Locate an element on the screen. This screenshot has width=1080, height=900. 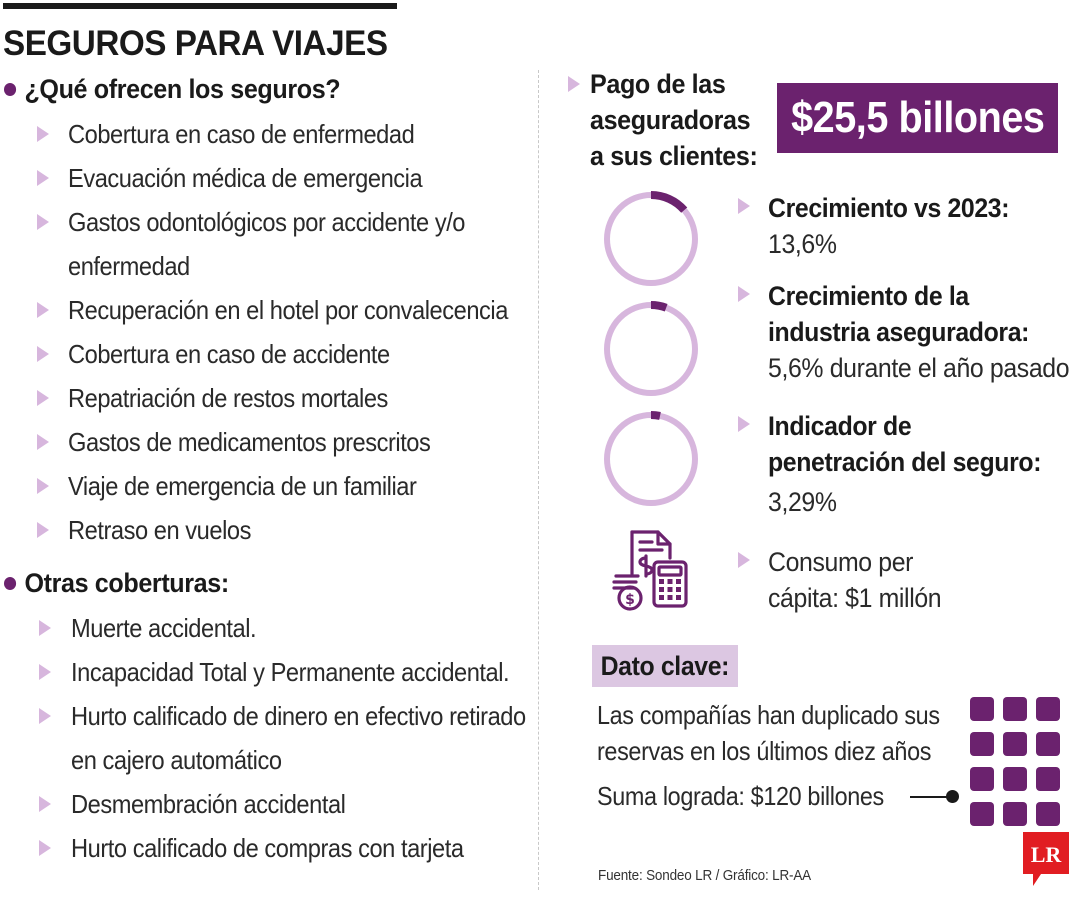
stat-consumption-line: cápita: $1 millón is located at coordinates (910, 598).